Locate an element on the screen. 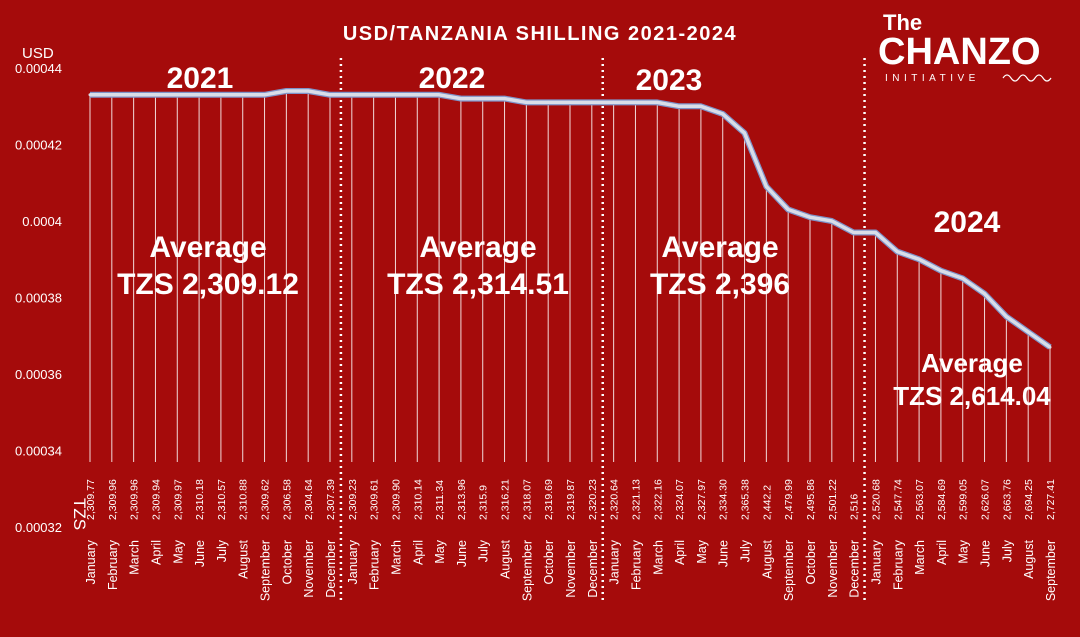 The image size is (1080, 637). tzs-axis-label: TZS is located at coordinates (79, 514).